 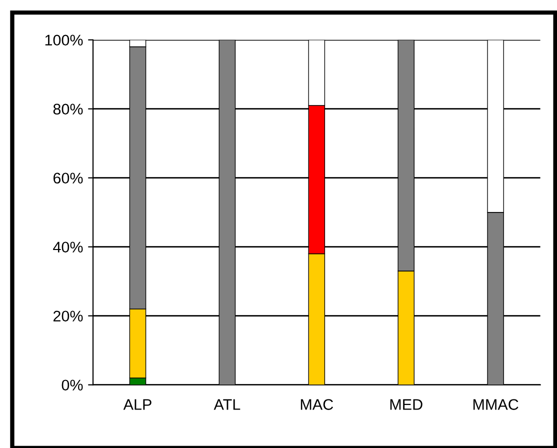 I want to click on y-tick-label: 80%, so click(x=68, y=109).